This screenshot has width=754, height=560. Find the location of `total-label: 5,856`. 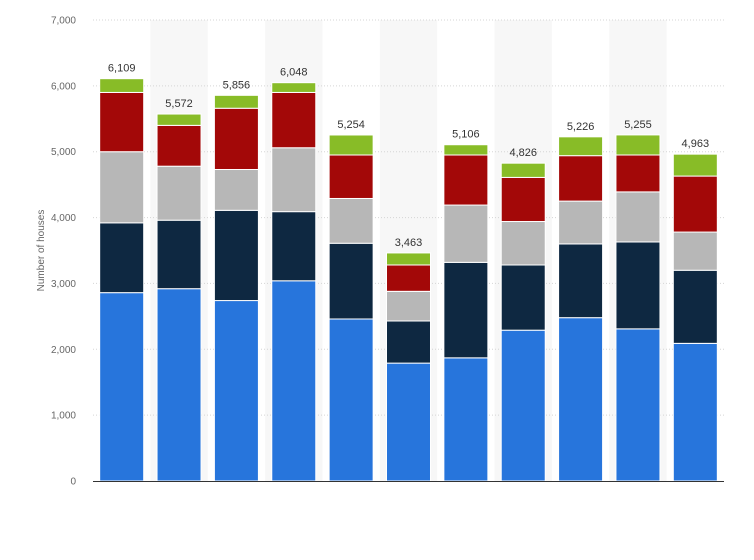

total-label: 5,856 is located at coordinates (237, 85).